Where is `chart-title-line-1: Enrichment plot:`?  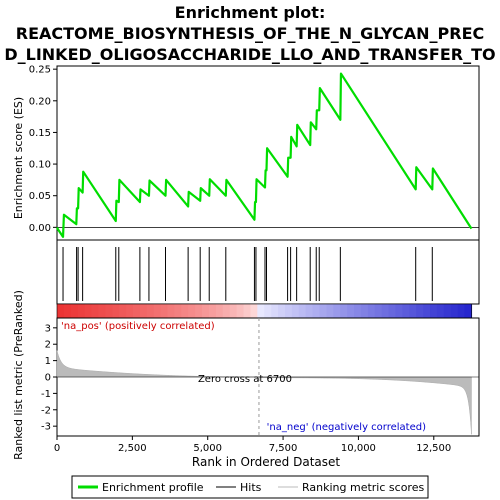
chart-title-line-1: Enrichment plot: is located at coordinates (250, 12).